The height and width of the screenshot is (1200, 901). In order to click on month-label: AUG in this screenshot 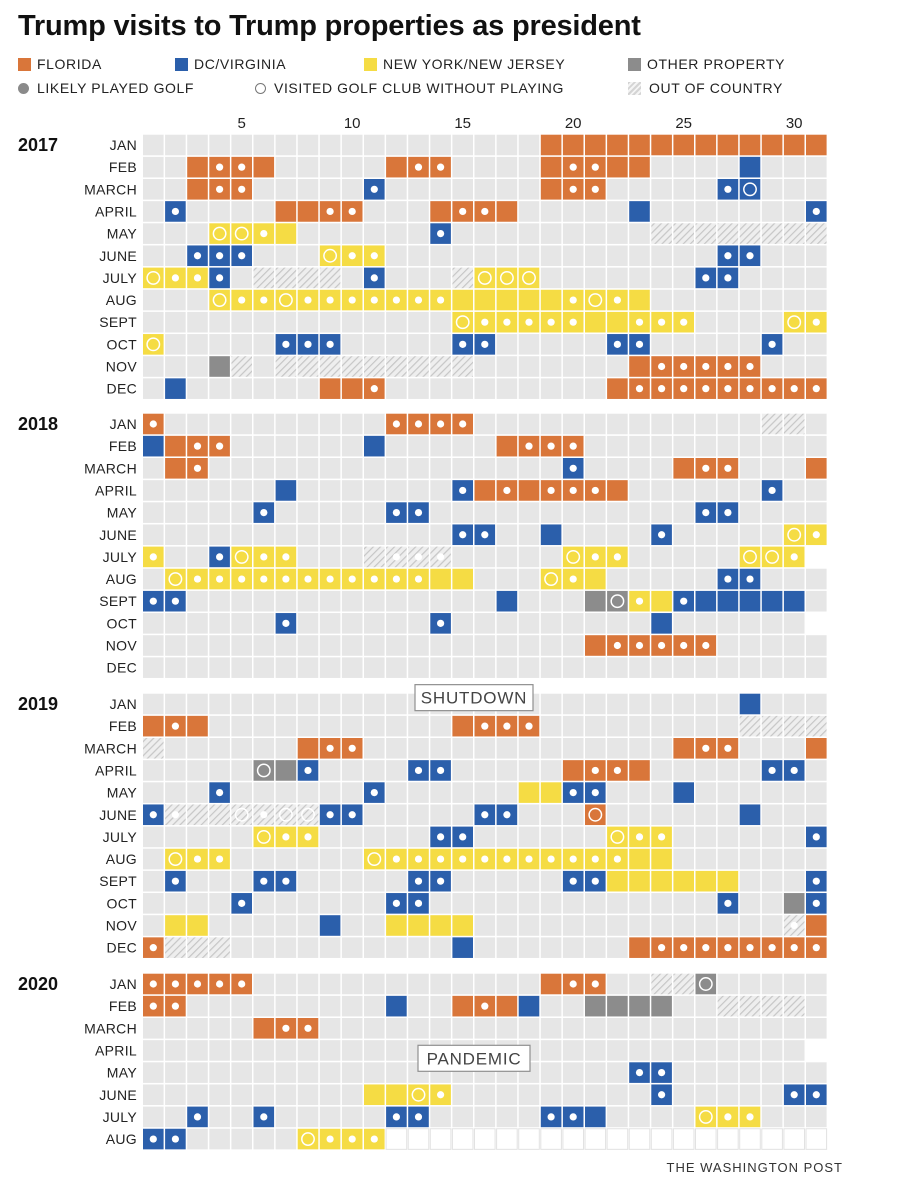, I will do `click(121, 300)`.